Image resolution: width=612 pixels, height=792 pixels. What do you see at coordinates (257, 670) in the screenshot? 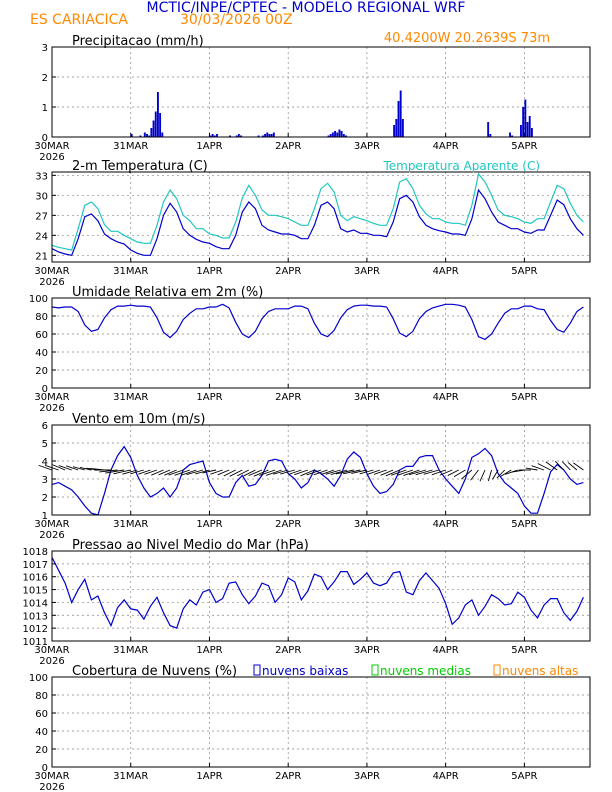
I see `cloud-legend-swatch` at bounding box center [257, 670].